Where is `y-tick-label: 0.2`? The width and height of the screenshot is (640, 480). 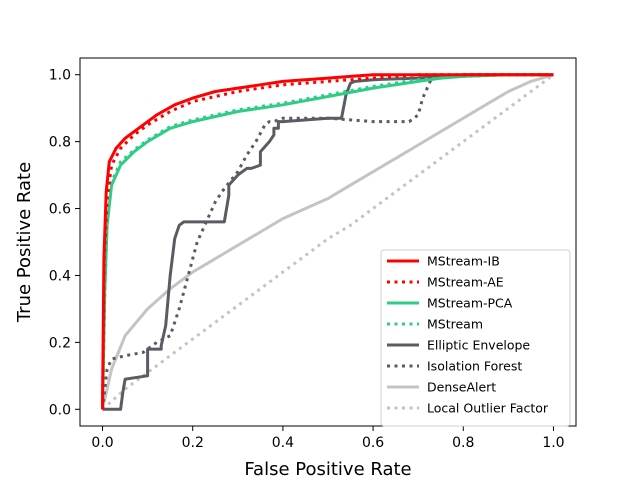 y-tick-label: 0.2 is located at coordinates (60, 343).